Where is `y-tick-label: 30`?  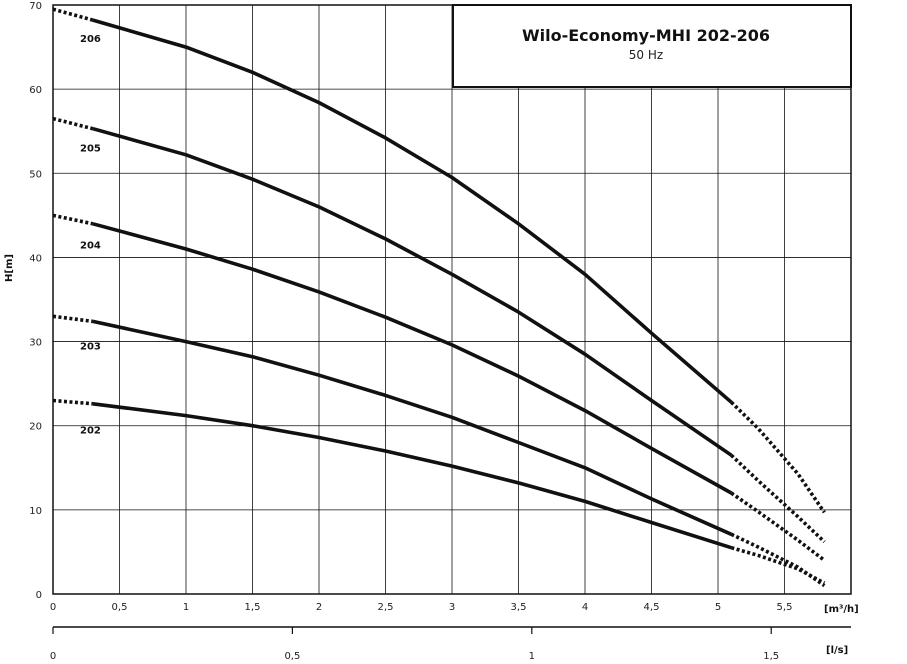 y-tick-label: 30 is located at coordinates (35, 343).